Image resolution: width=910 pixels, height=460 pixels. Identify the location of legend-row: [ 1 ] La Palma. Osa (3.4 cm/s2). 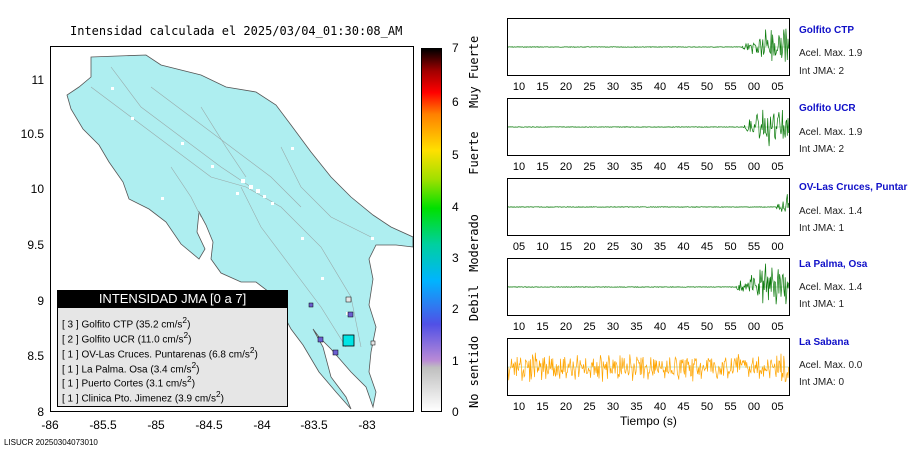
(131, 368).